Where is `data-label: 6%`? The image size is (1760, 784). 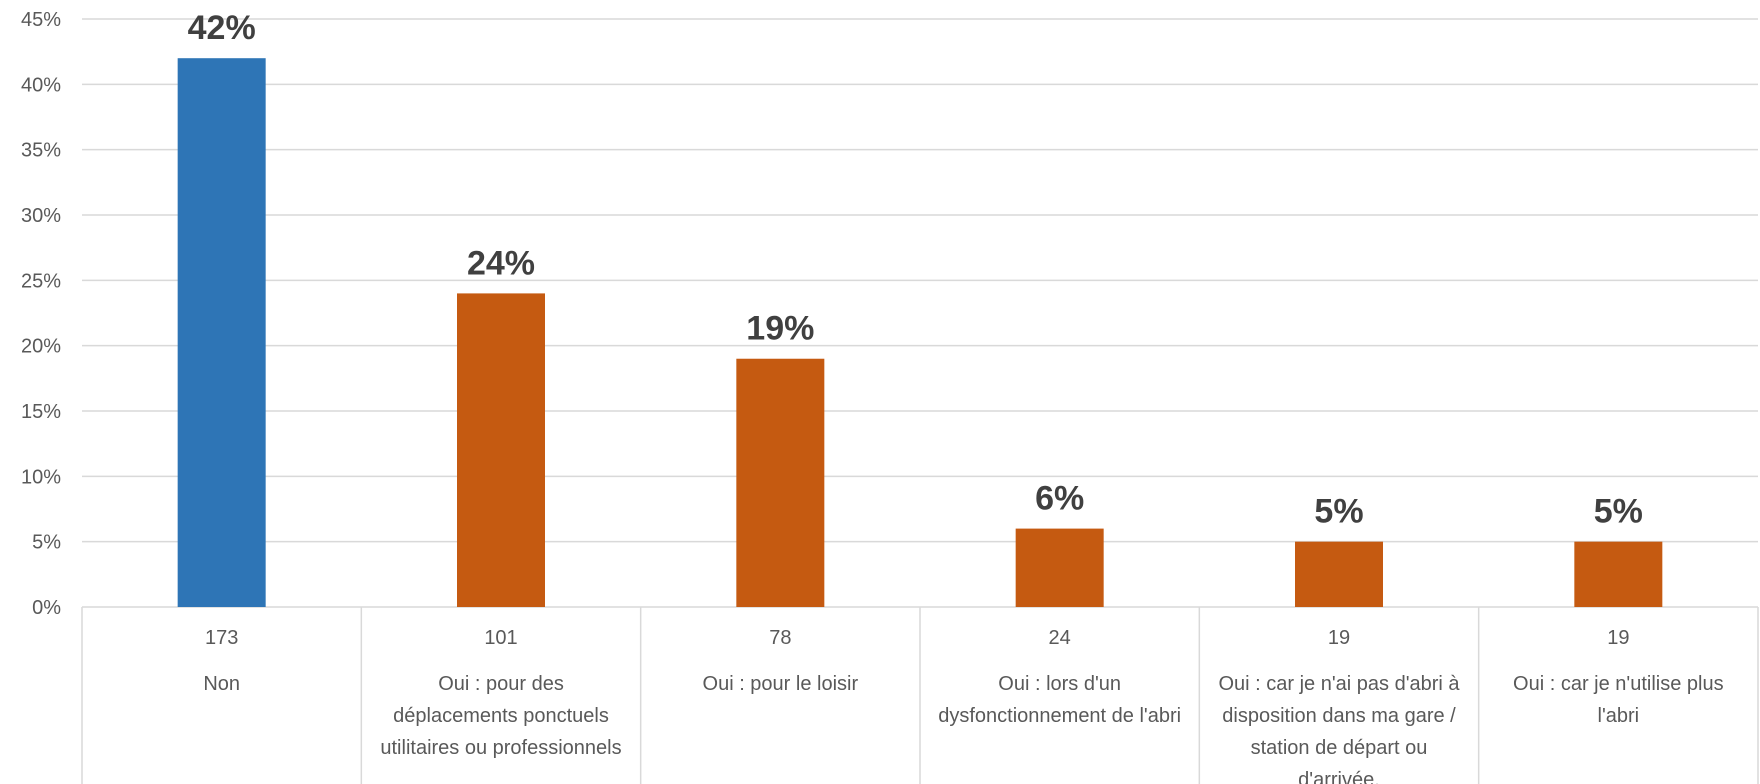 data-label: 6% is located at coordinates (1059, 499).